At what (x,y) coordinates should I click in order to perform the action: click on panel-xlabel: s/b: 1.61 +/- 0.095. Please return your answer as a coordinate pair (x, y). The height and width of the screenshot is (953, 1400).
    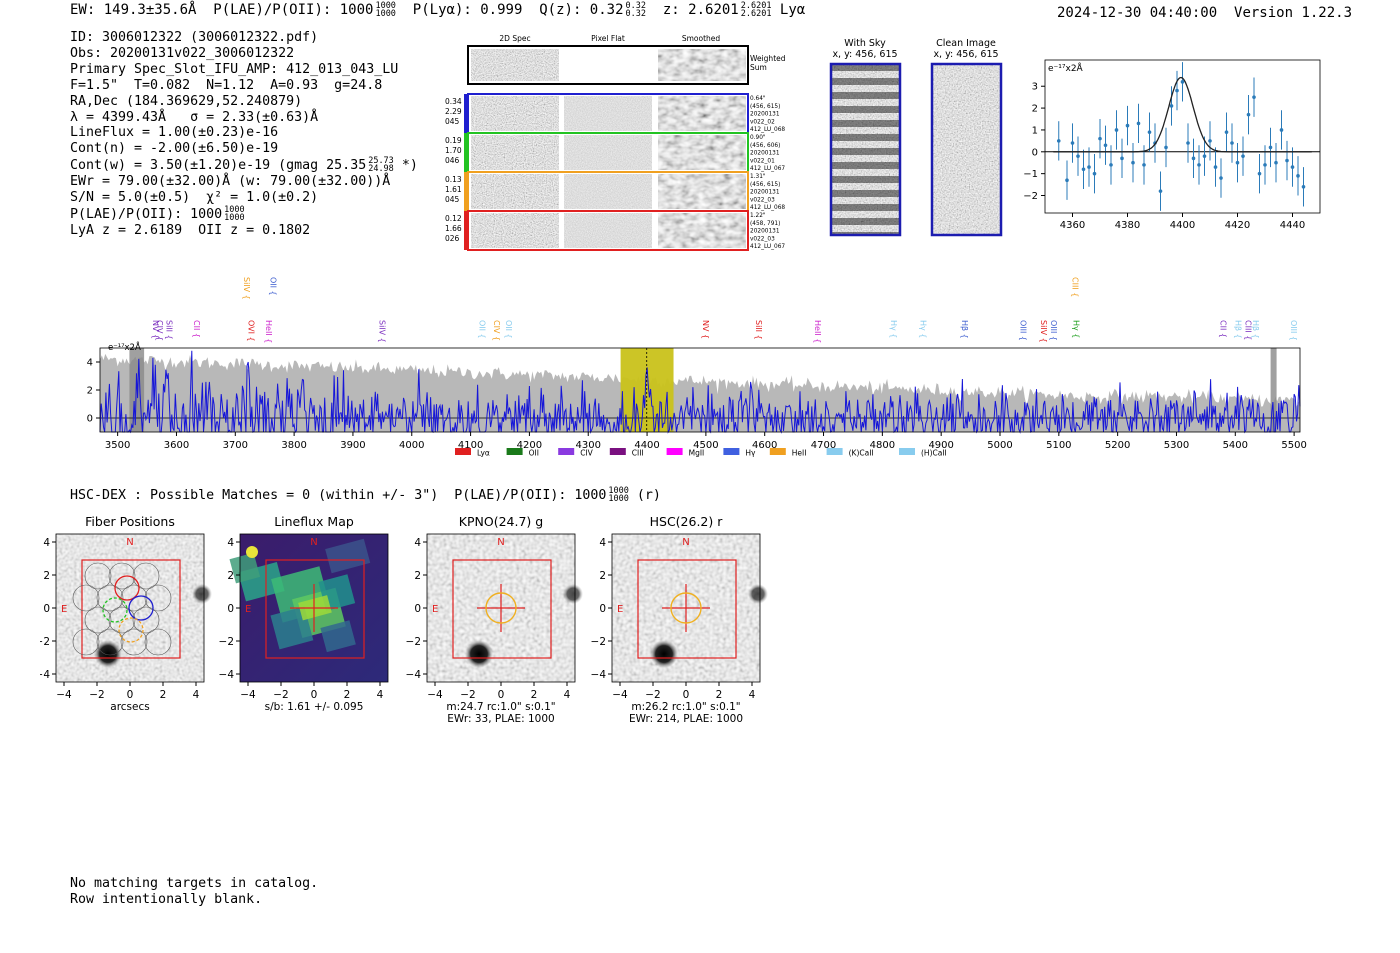
    Looking at the image, I should click on (314, 707).